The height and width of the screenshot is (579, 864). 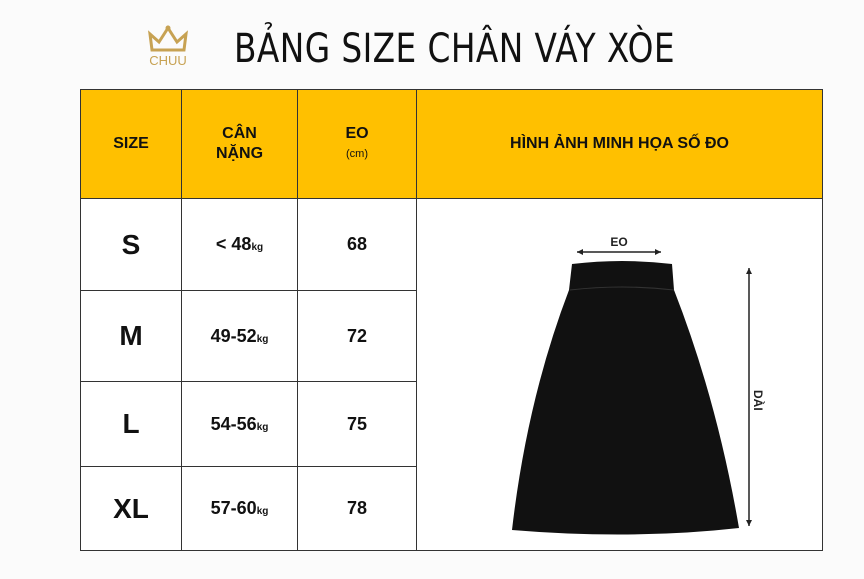 What do you see at coordinates (625, 397) in the screenshot?
I see `skirt-image` at bounding box center [625, 397].